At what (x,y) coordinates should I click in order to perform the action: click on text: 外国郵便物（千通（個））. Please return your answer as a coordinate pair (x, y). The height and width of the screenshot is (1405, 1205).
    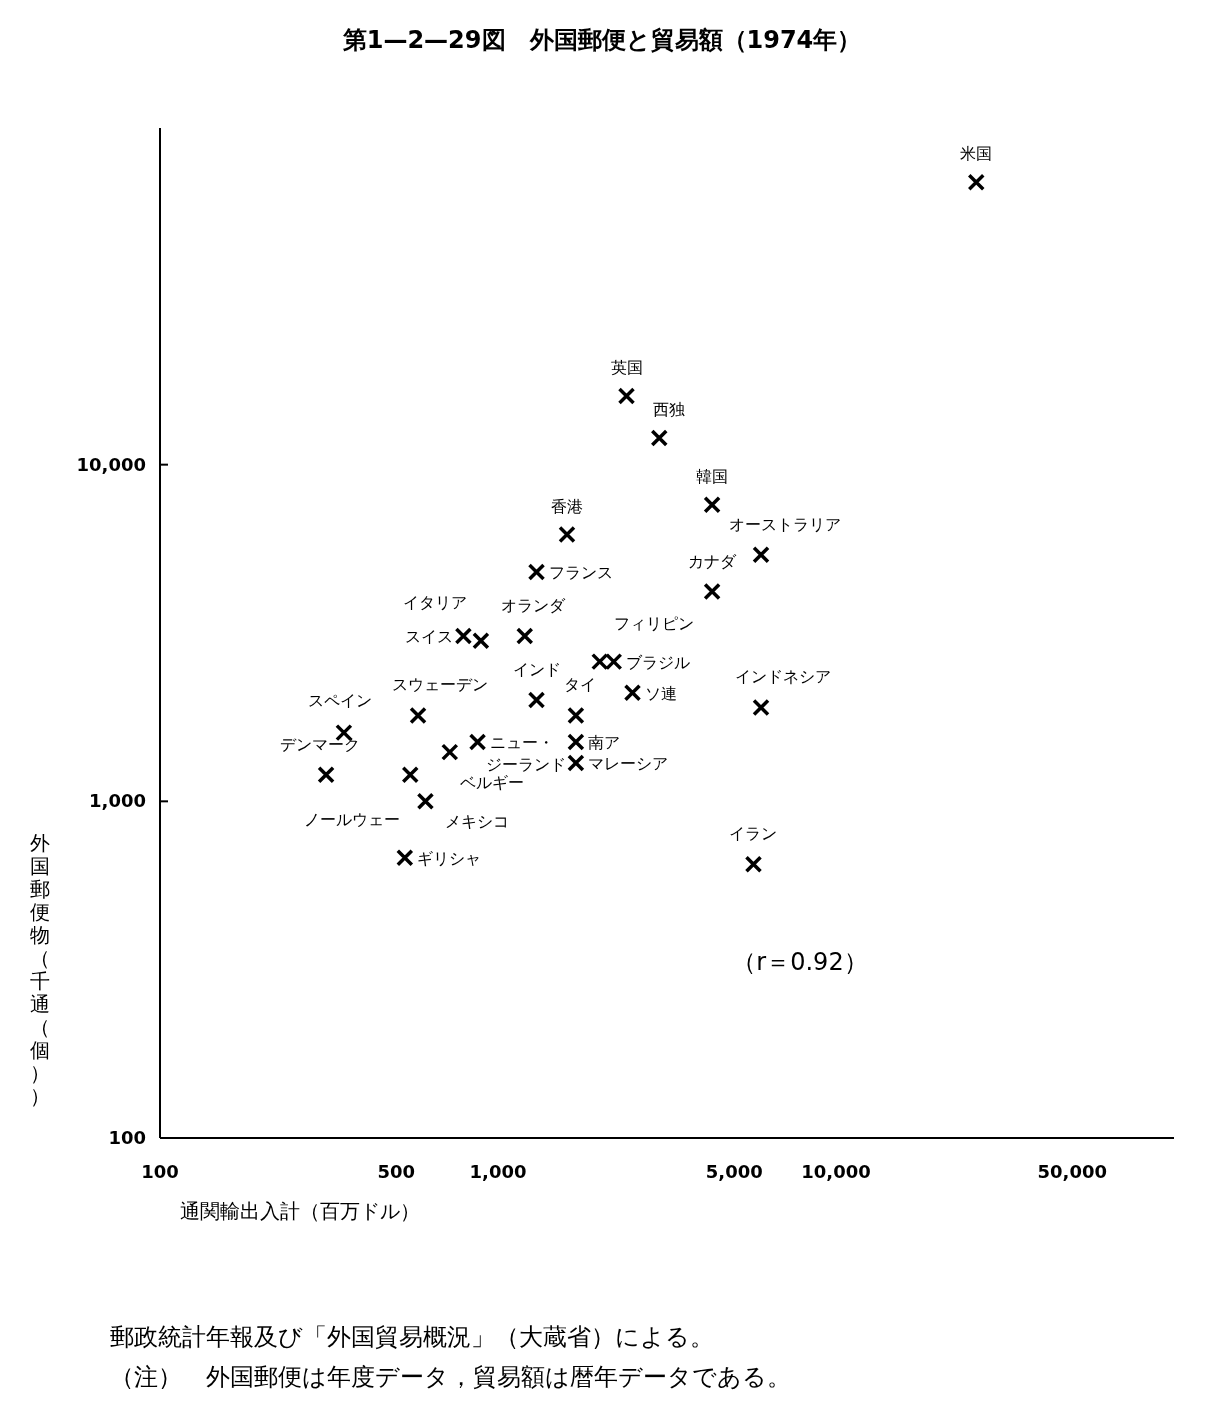
    Looking at the image, I should click on (40, 969).